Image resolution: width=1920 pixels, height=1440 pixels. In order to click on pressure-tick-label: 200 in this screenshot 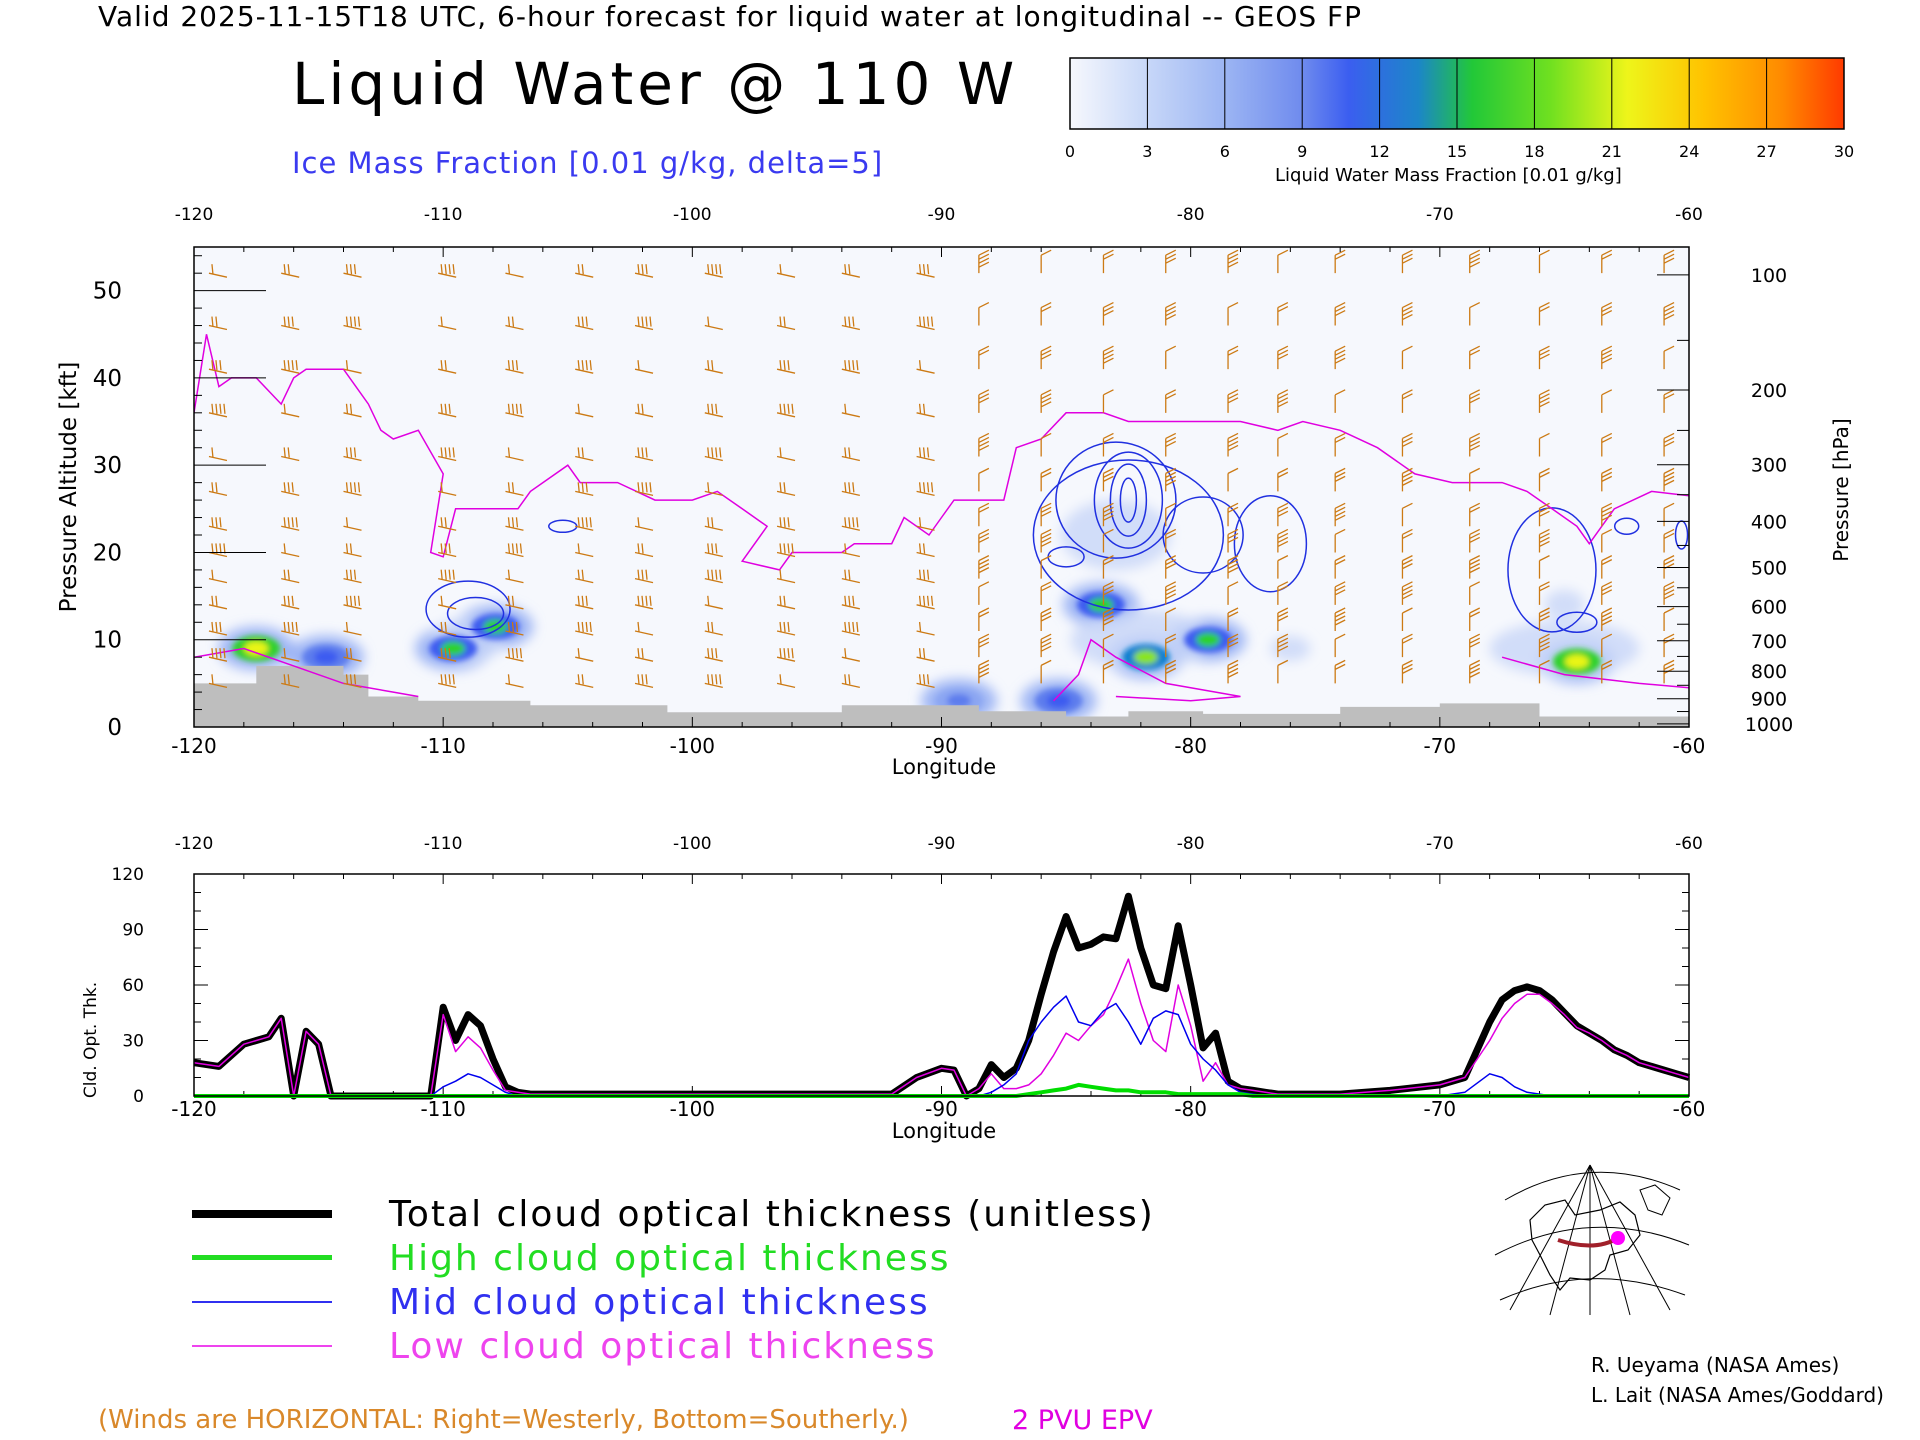, I will do `click(1769, 391)`.